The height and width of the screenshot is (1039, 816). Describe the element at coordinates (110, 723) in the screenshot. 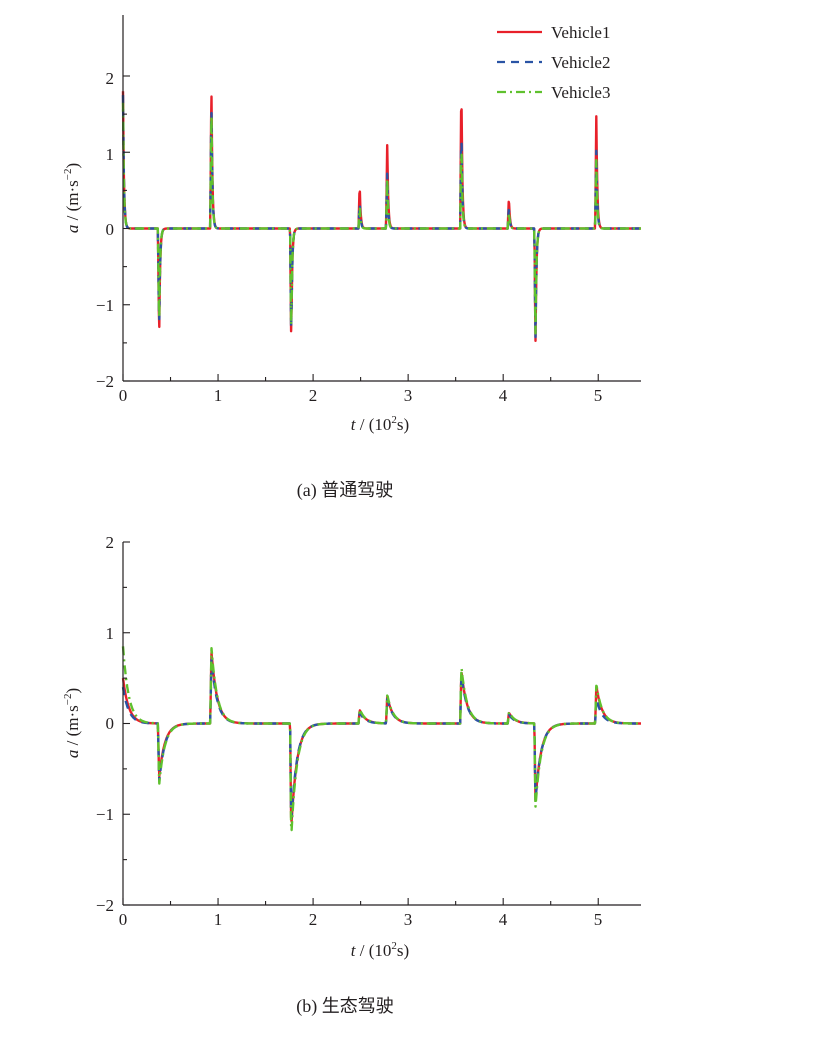

I see `chart-b-ytick-label: 0` at that location.